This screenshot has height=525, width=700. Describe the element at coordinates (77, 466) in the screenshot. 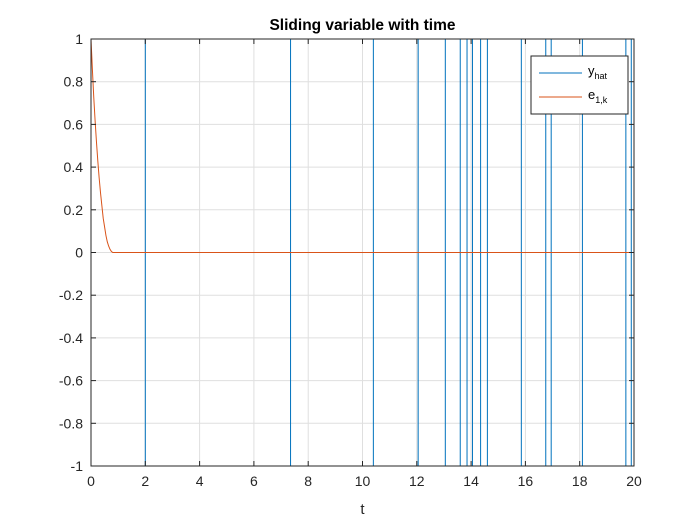

I see `y-tick-label: -1` at that location.